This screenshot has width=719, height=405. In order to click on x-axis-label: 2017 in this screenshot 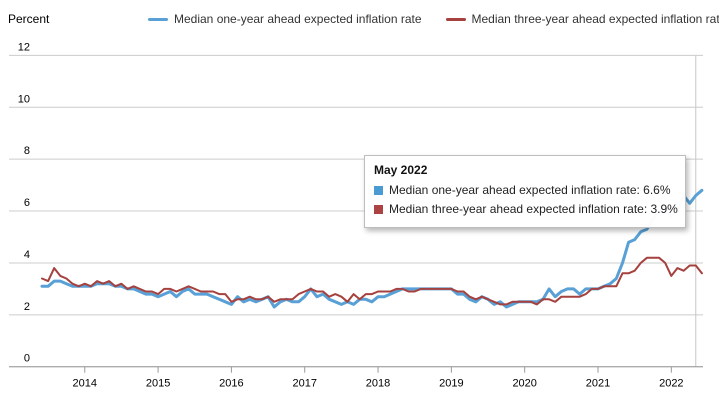, I will do `click(304, 384)`.